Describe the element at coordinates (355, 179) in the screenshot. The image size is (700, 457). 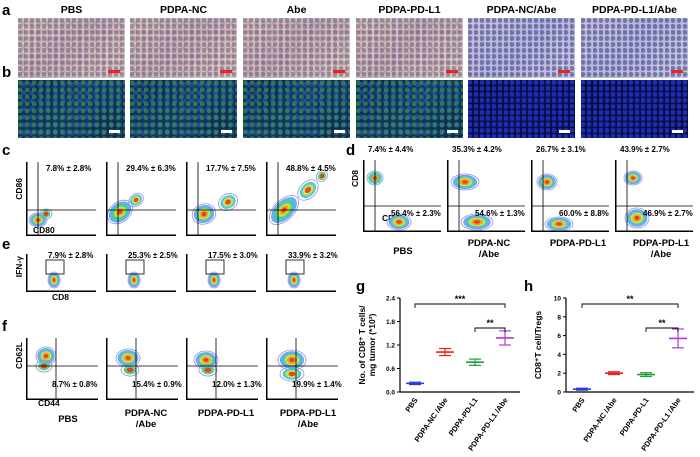
I see `d-y-axis-label: CD8` at that location.